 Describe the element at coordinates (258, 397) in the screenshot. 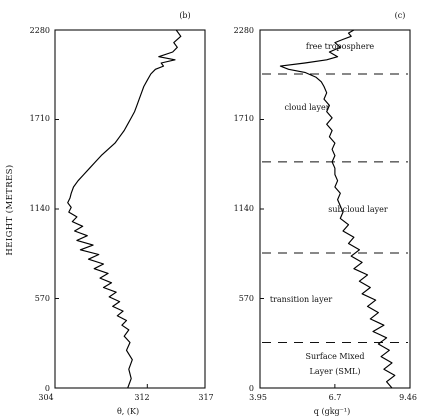

I see `panel-c-xtick-label: 3.95` at that location.